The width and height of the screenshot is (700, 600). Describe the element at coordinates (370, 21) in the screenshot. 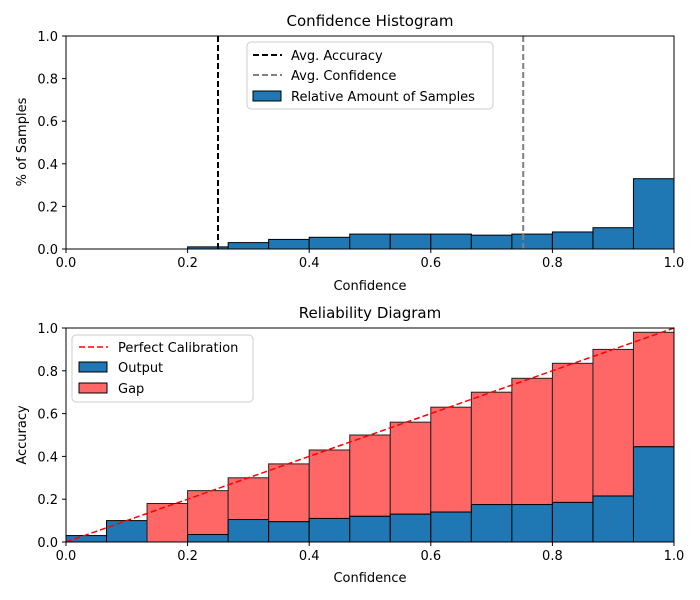

I see `histogram-title: Confidence Histogram` at that location.